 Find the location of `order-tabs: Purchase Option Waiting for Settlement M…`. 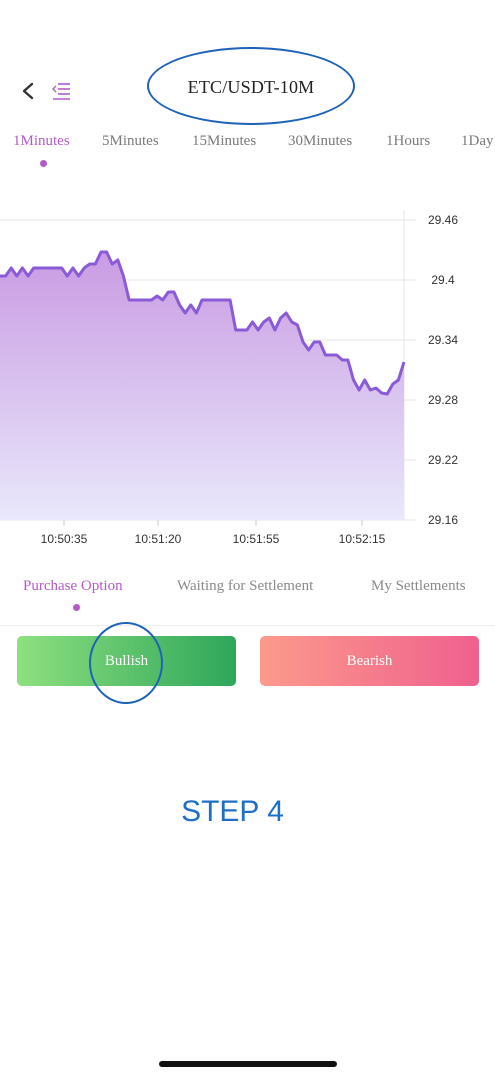

order-tabs: Purchase Option Waiting for Settlement M… is located at coordinates (247, 600).